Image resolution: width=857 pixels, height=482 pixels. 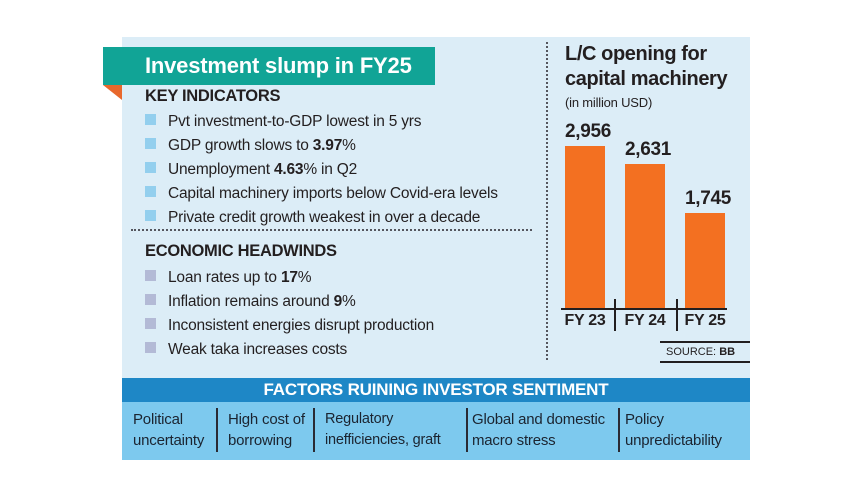 I want to click on category-label-fy23: FY 23, so click(x=585, y=320).